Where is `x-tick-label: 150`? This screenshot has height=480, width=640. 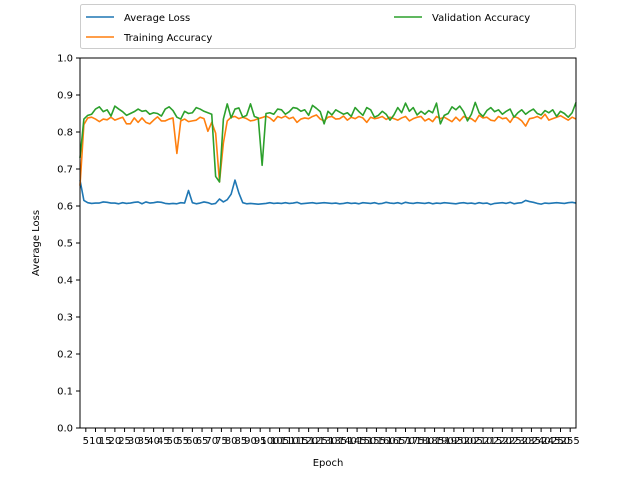 x-tick-label: 150 is located at coordinates (366, 441).